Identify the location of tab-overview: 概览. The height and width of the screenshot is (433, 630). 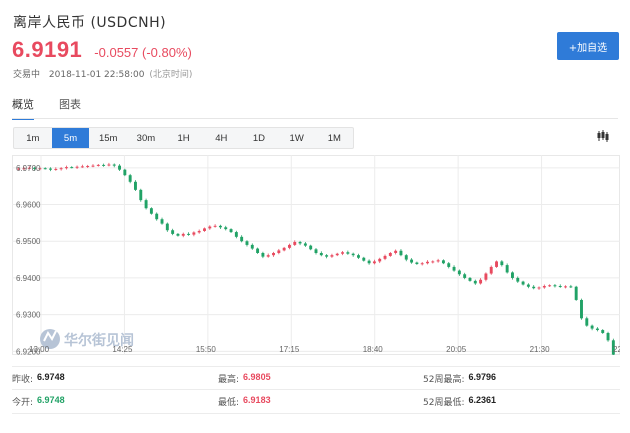
(23, 108).